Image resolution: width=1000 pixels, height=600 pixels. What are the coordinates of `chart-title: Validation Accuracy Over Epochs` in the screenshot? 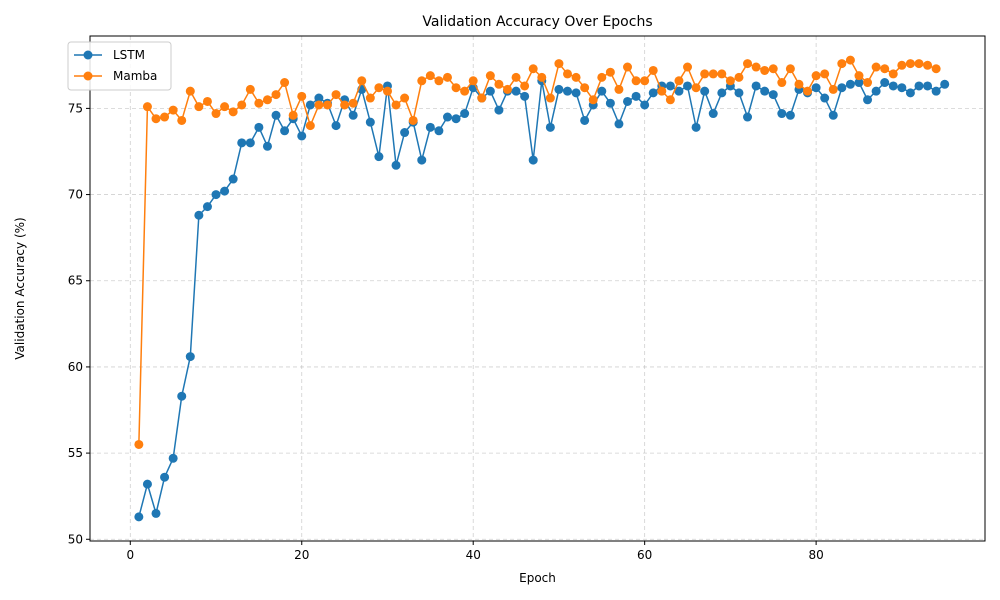 It's located at (537, 22).